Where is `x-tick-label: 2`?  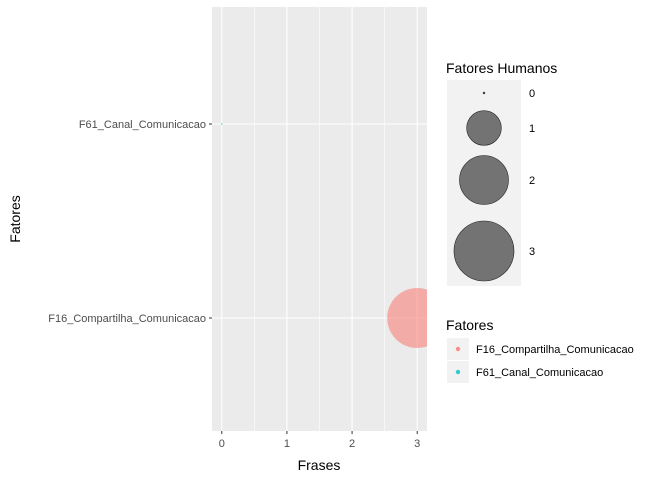
x-tick-label: 2 is located at coordinates (352, 444).